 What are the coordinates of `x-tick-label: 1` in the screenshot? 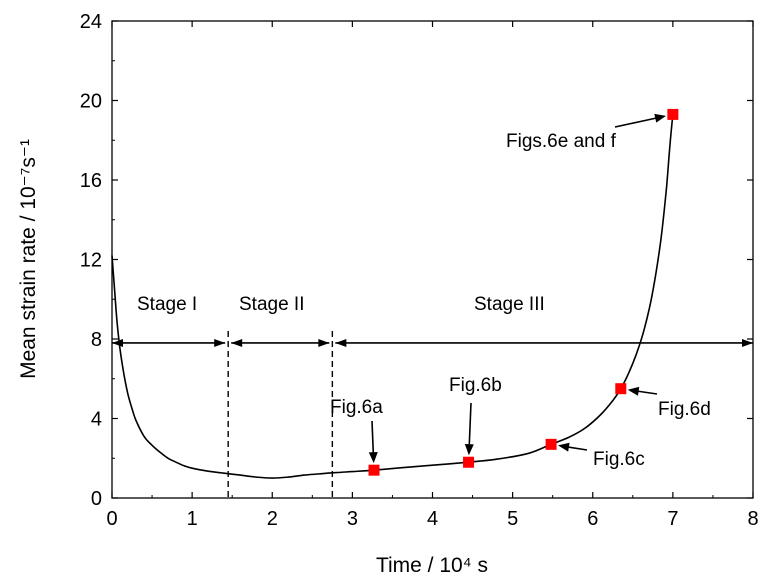 It's located at (192, 519).